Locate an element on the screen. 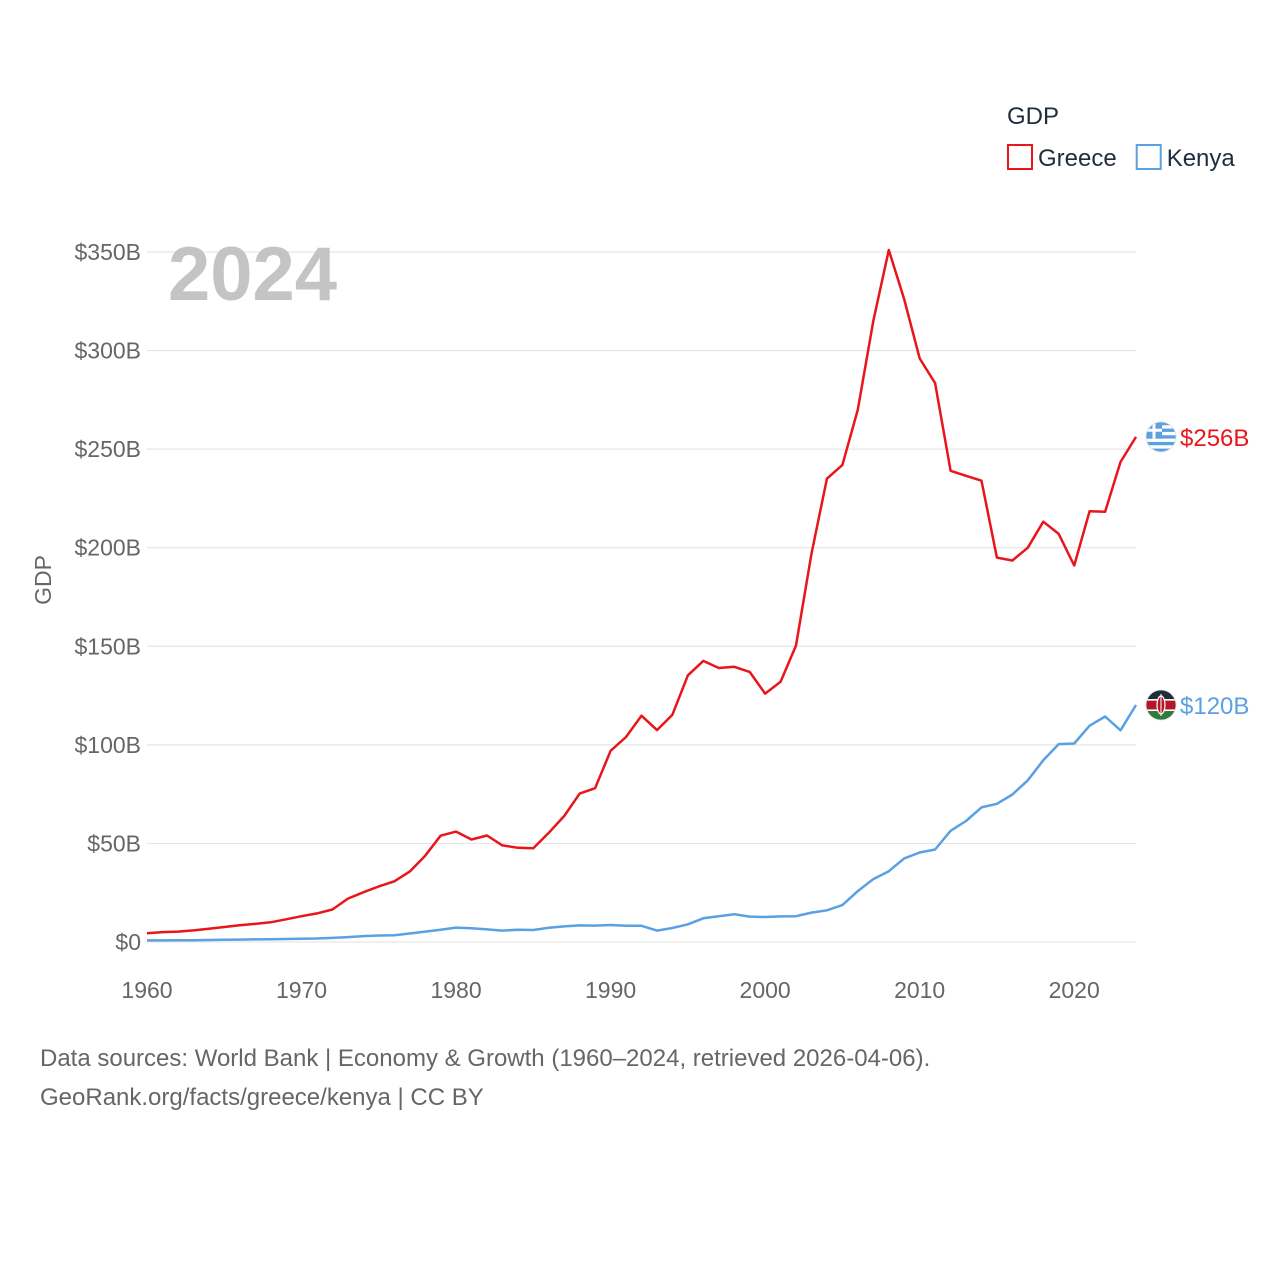  x-tick-label: 1970 is located at coordinates (301, 990).